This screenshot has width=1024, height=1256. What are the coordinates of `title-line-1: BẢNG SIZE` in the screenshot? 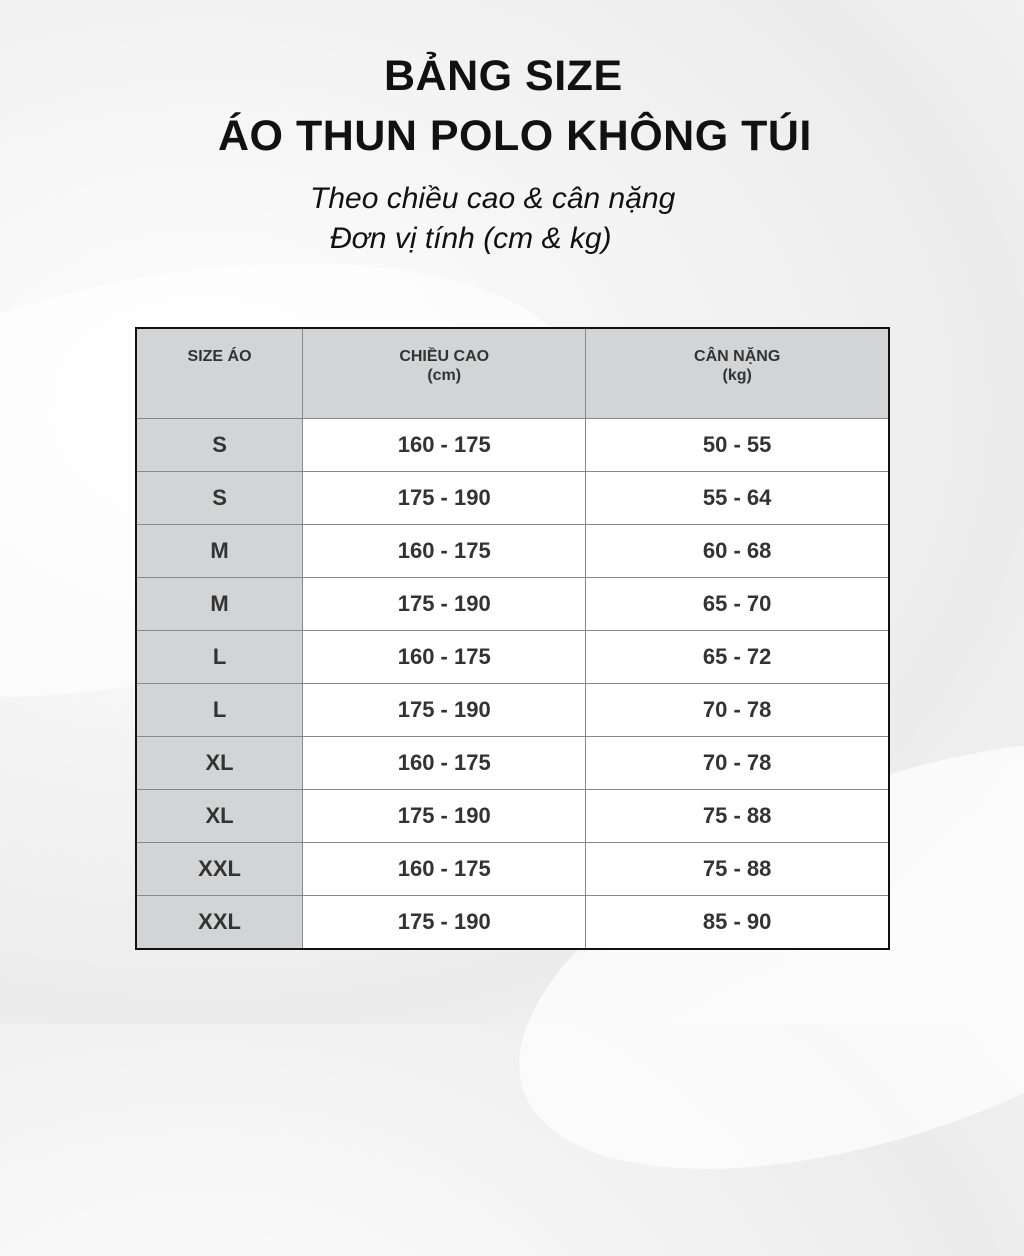 It's located at (503, 76).